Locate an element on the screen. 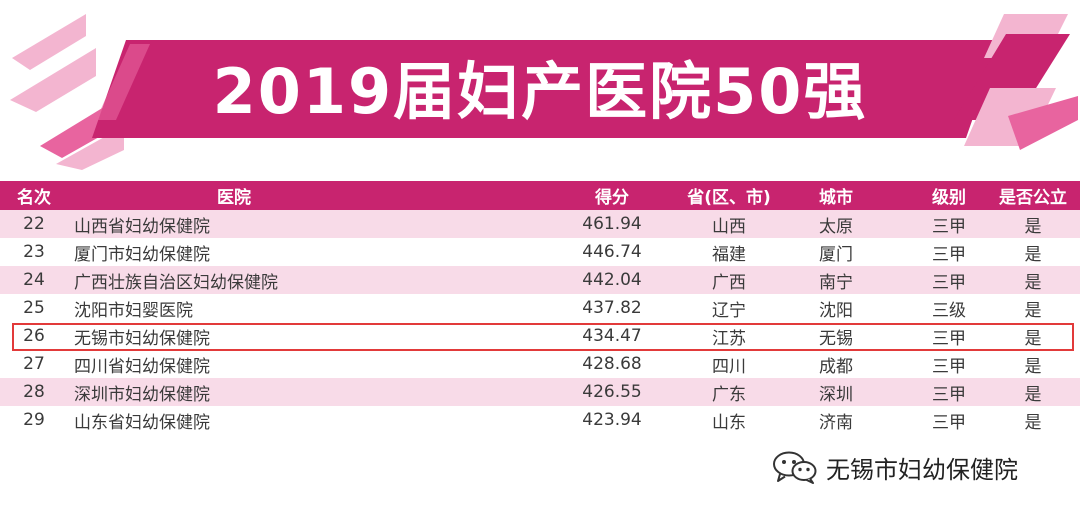 This screenshot has height=514, width=1080. rank-cell: 25 is located at coordinates (34, 308).